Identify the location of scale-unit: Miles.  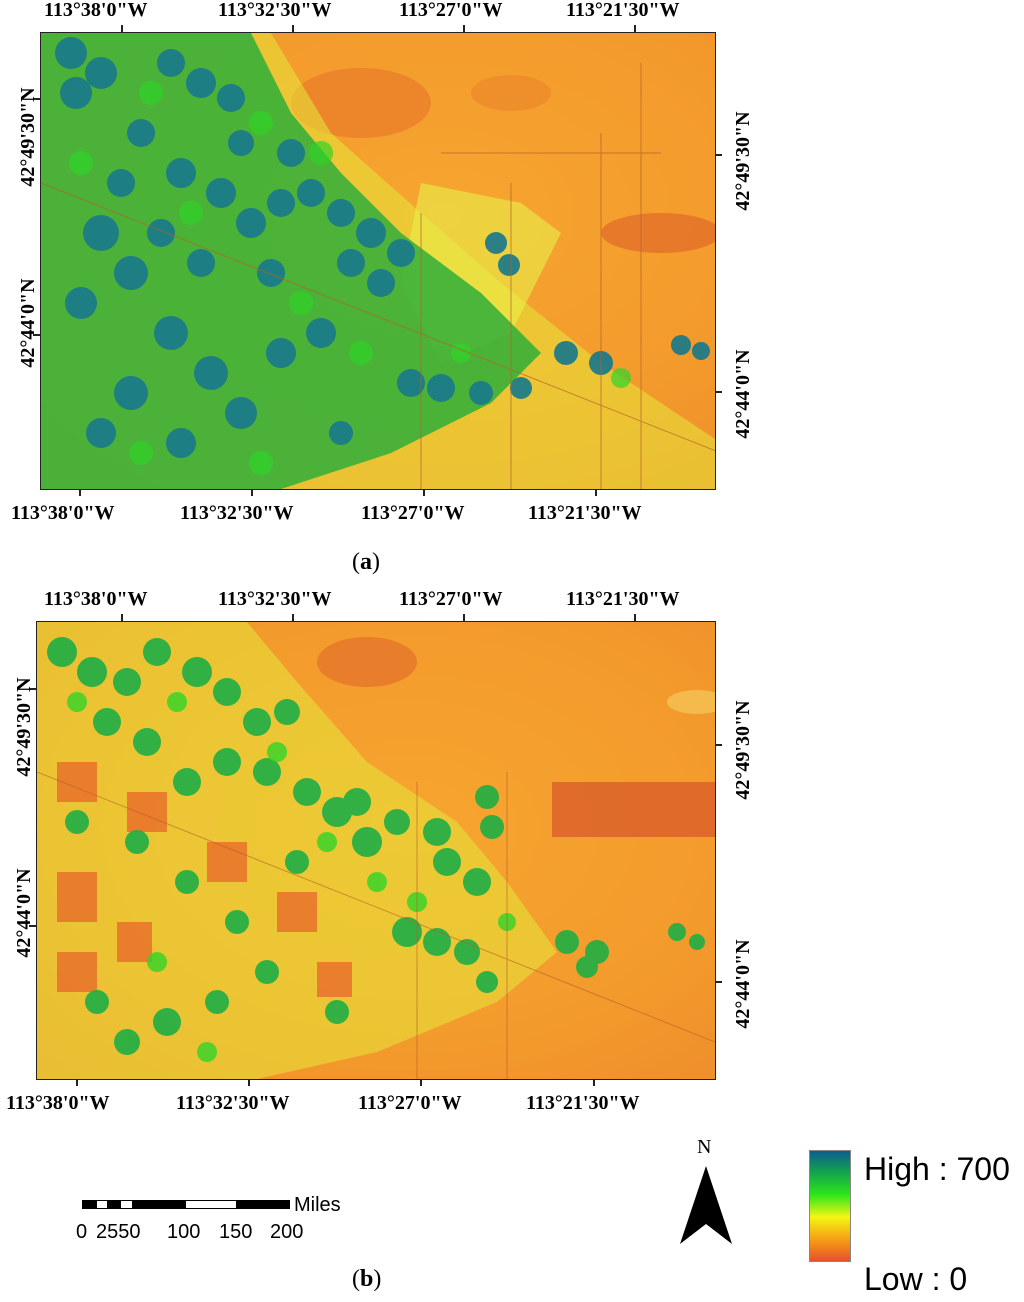
(317, 1205).